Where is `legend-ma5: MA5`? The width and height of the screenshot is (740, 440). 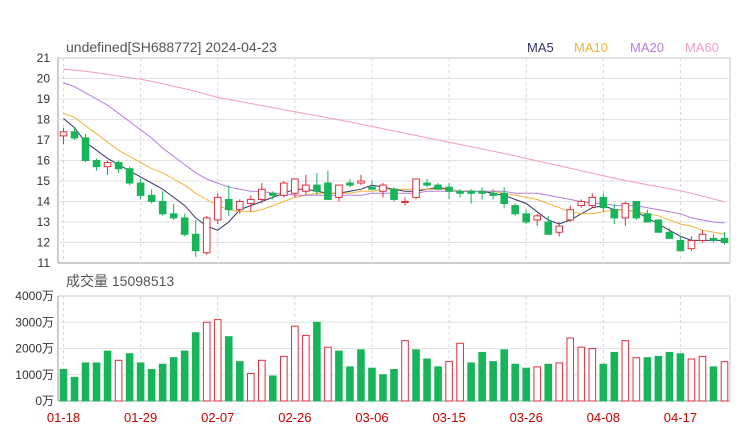
legend-ma5: MA5 is located at coordinates (540, 47).